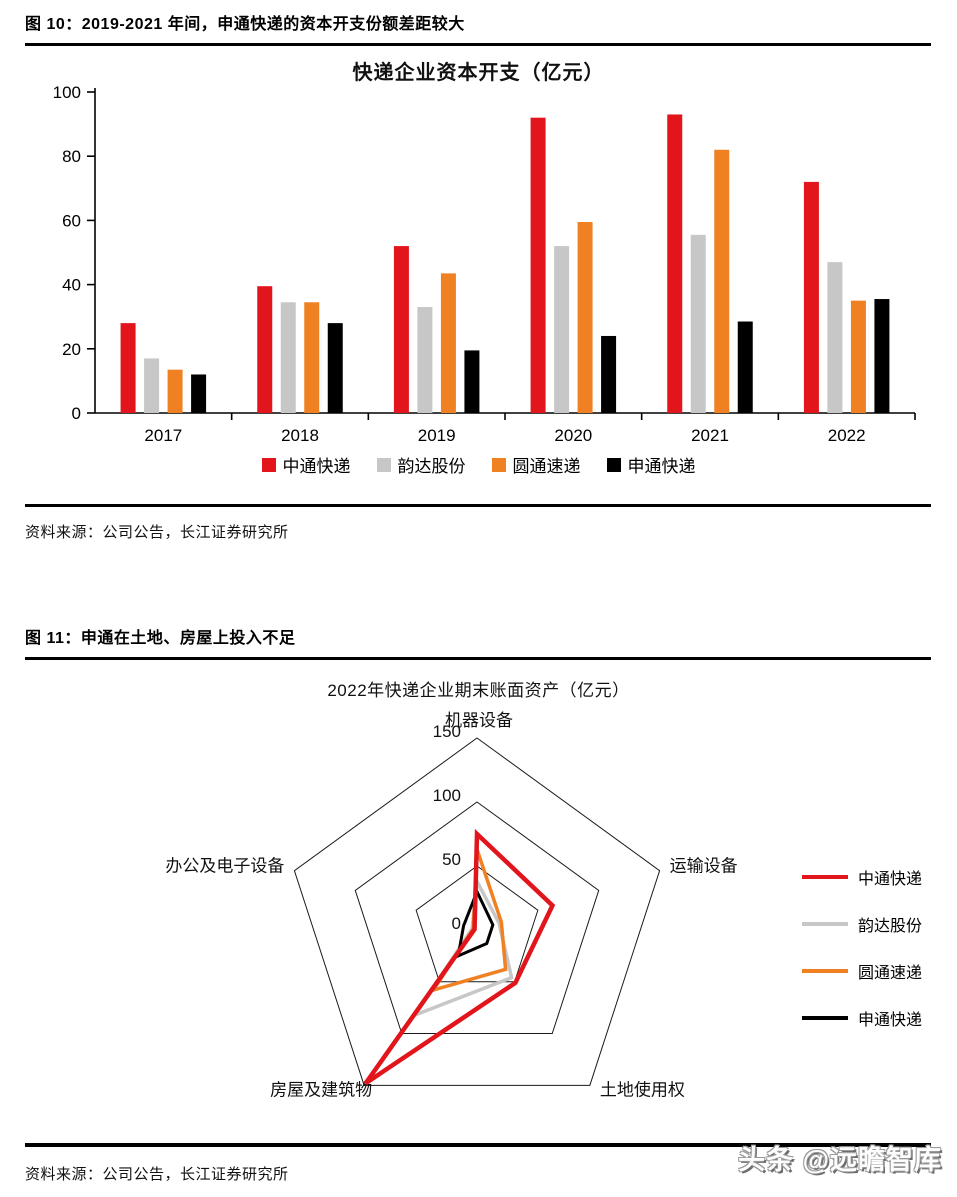 This screenshot has width=957, height=1197. What do you see at coordinates (642, 1089) in the screenshot?
I see `radar-axis-label-bottom-right: 土地使用权` at bounding box center [642, 1089].